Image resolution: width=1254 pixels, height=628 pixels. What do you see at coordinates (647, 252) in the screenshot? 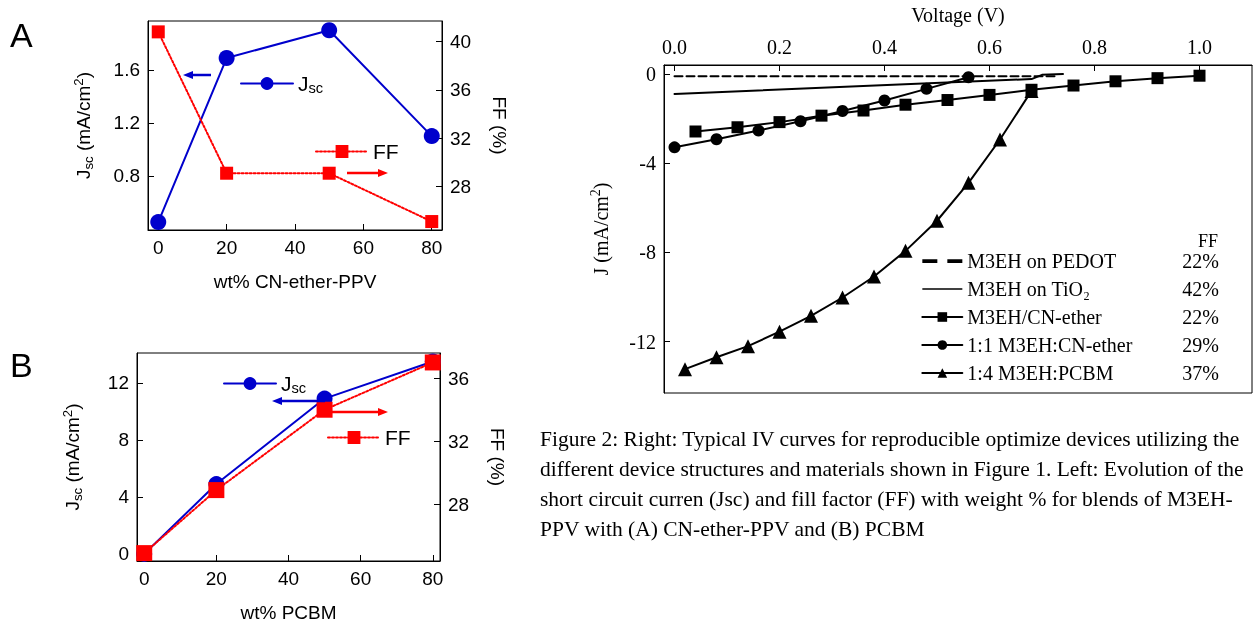
I see `y-tick-label: -8` at bounding box center [647, 252].